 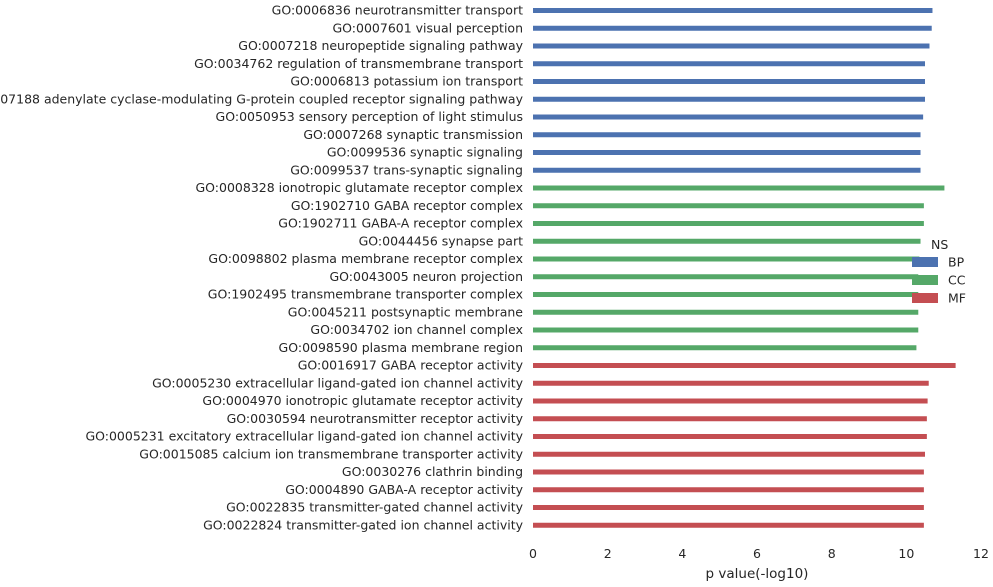 What do you see at coordinates (957, 280) in the screenshot?
I see `legend-label-cc: CC` at bounding box center [957, 280].